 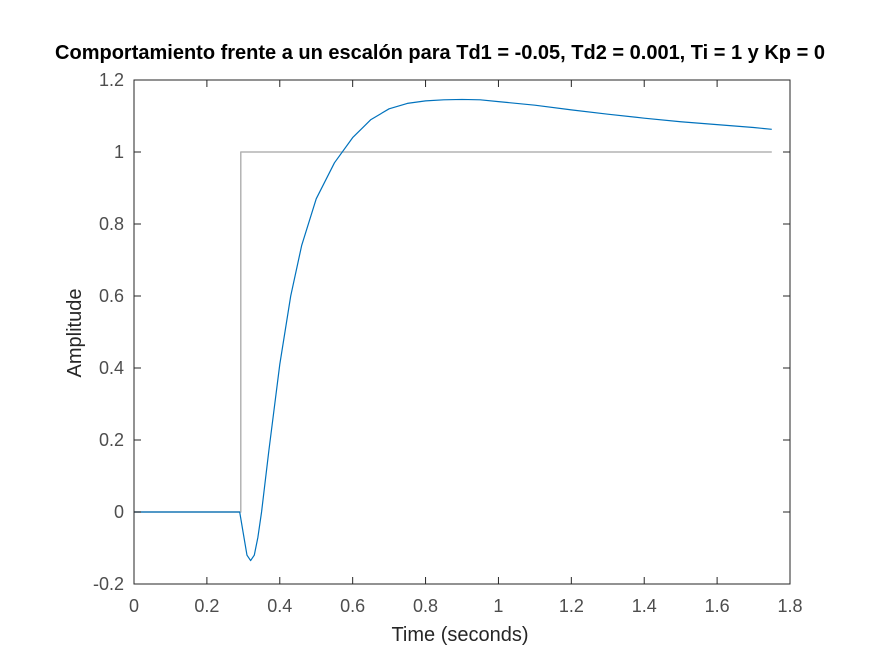 I want to click on y-tick-label: 1.2, so click(x=111, y=80).